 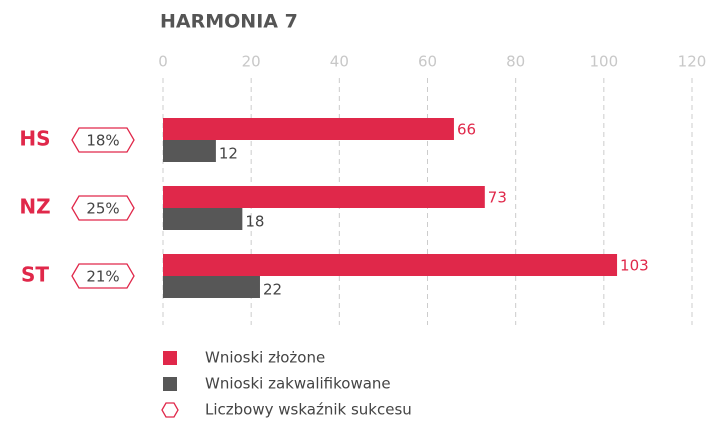 I want to click on category-label: HS, so click(x=34, y=139).